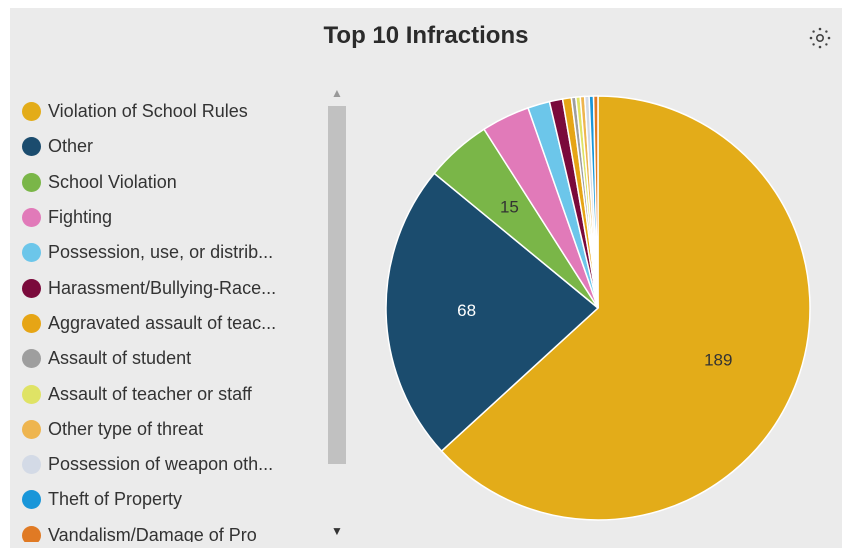 The image size is (854, 551). I want to click on slice-data-label: 15, so click(509, 207).